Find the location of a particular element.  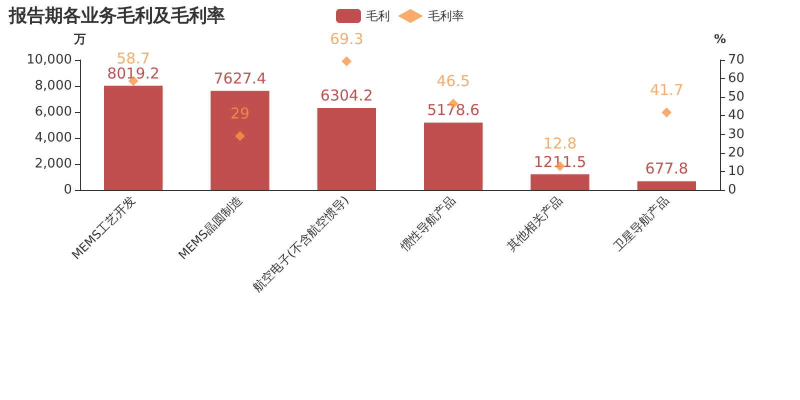

data-label: 1211.5 is located at coordinates (560, 161).